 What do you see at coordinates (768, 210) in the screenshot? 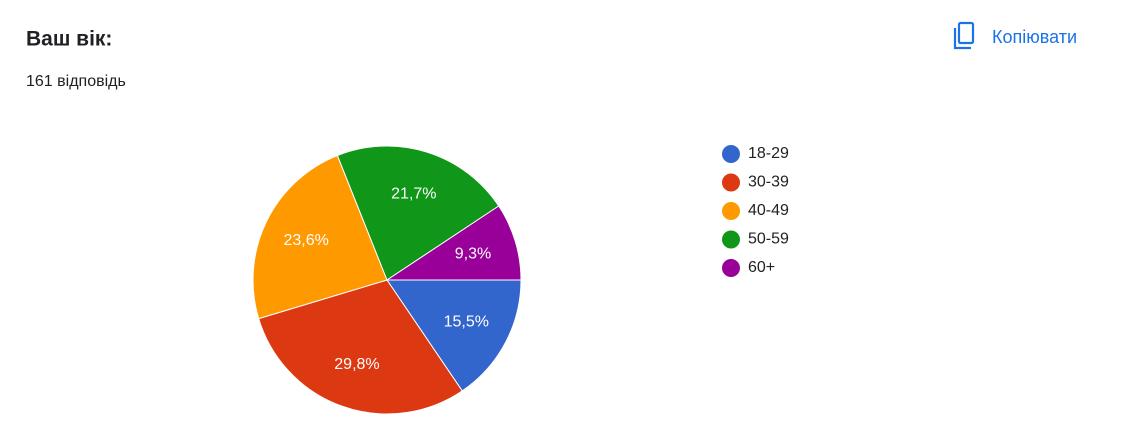
I see `legend-label: 40-49` at bounding box center [768, 210].